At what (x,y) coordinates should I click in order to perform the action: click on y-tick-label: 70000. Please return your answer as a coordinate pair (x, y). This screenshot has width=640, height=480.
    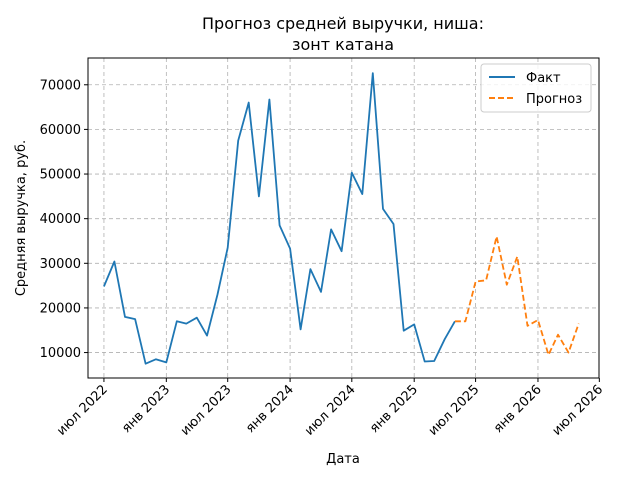
    Looking at the image, I should click on (60, 85).